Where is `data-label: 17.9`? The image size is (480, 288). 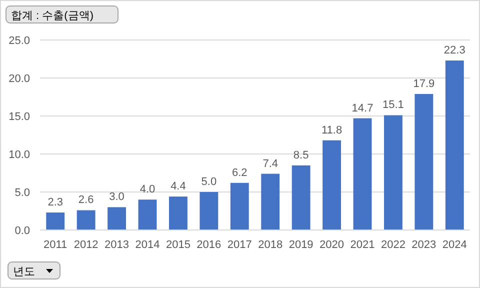 data-label: 17.9 is located at coordinates (424, 84).